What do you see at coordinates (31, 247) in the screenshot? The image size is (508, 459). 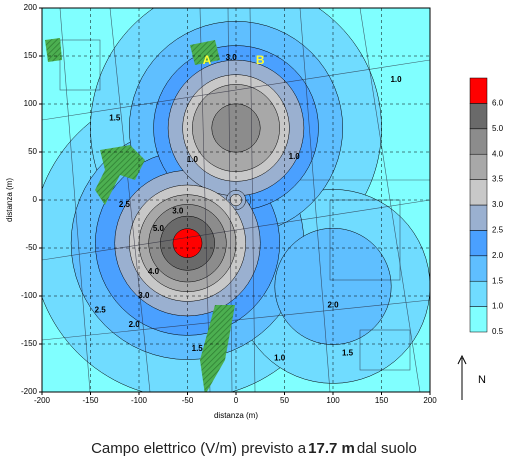 I see `y-tick-label: -50` at bounding box center [31, 247].